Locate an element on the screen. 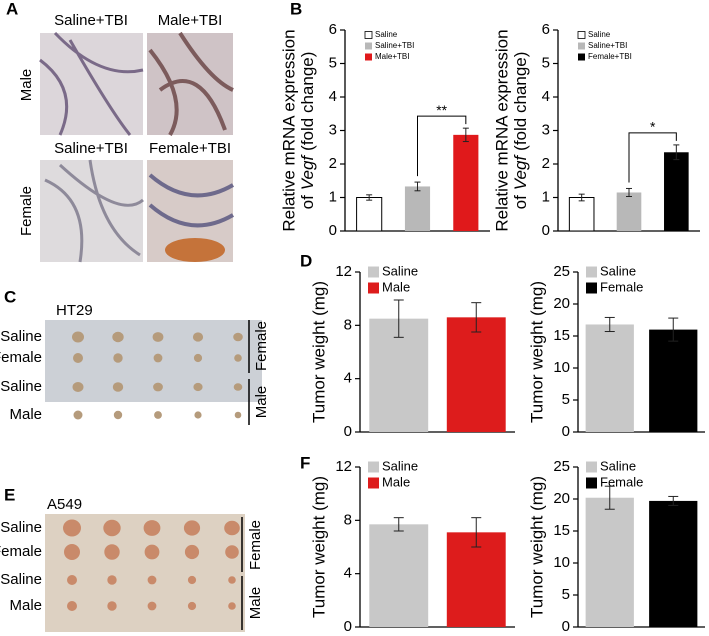 The height and width of the screenshot is (636, 709). y-axis-label: Relative mRNA expression is located at coordinates (501, 130).